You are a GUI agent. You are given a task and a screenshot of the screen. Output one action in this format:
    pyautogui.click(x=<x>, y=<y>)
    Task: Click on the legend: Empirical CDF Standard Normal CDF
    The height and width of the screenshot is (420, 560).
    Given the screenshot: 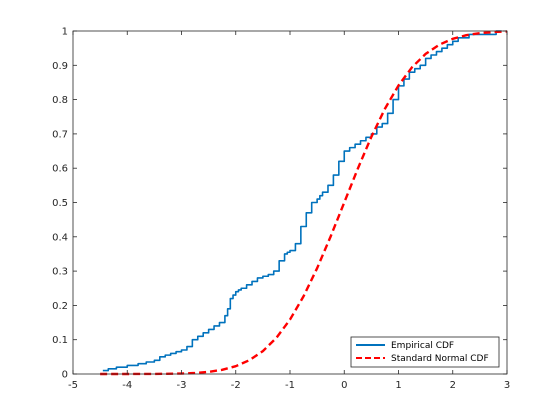 What is the action you would take?
    pyautogui.click(x=425, y=352)
    